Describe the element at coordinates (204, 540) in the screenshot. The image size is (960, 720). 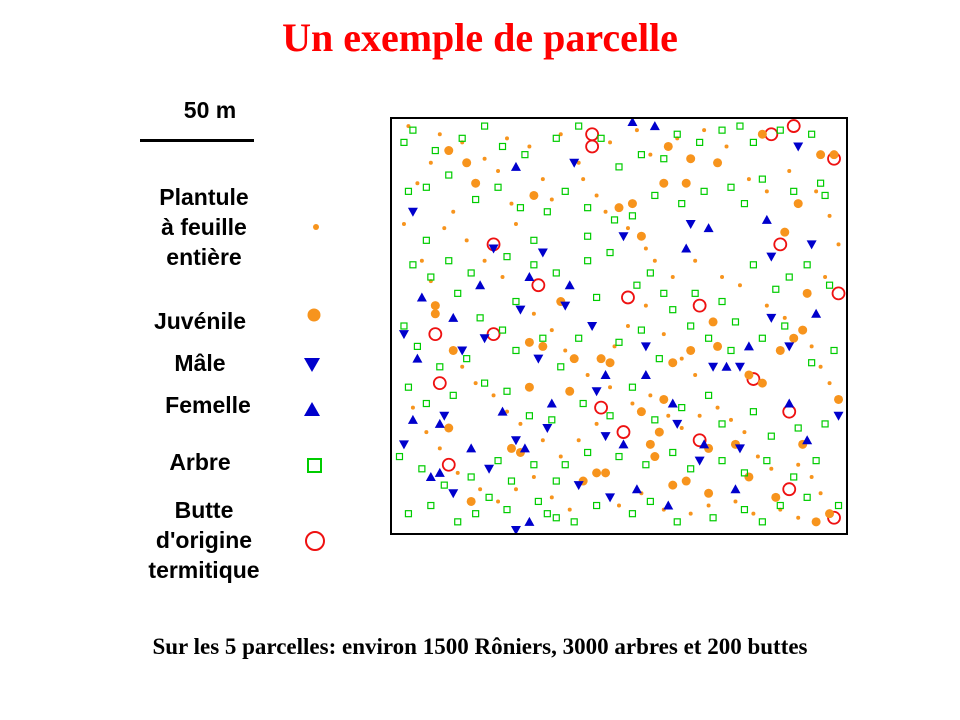
I see `legend-label-mound: Butte d'origine termitique` at that location.